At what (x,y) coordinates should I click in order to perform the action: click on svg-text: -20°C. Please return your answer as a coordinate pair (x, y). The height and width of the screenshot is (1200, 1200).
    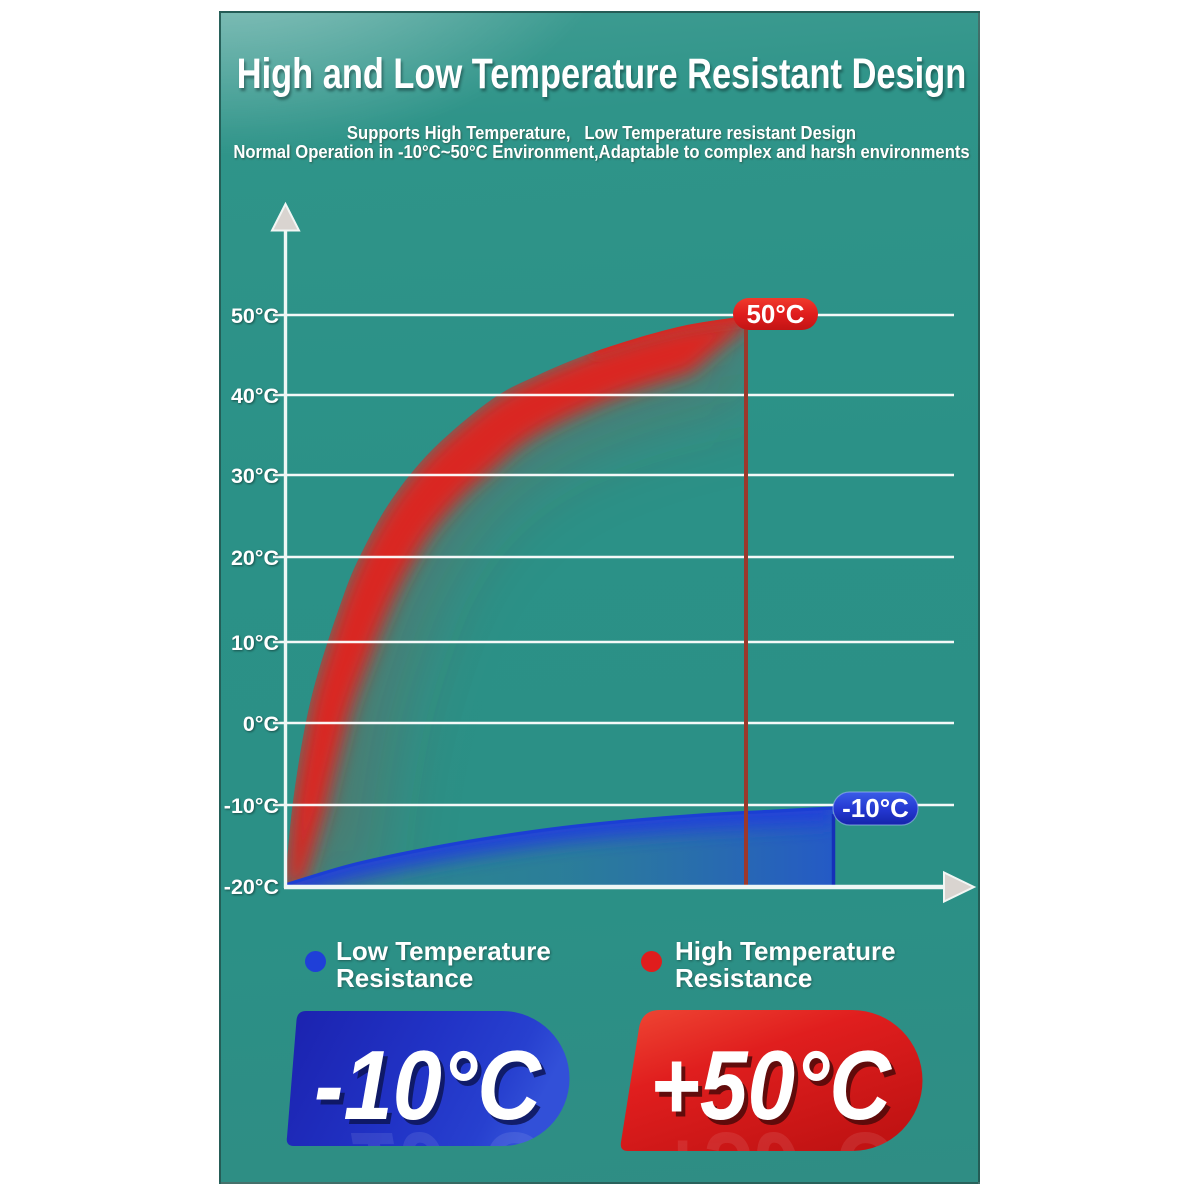
    Looking at the image, I should click on (251, 887).